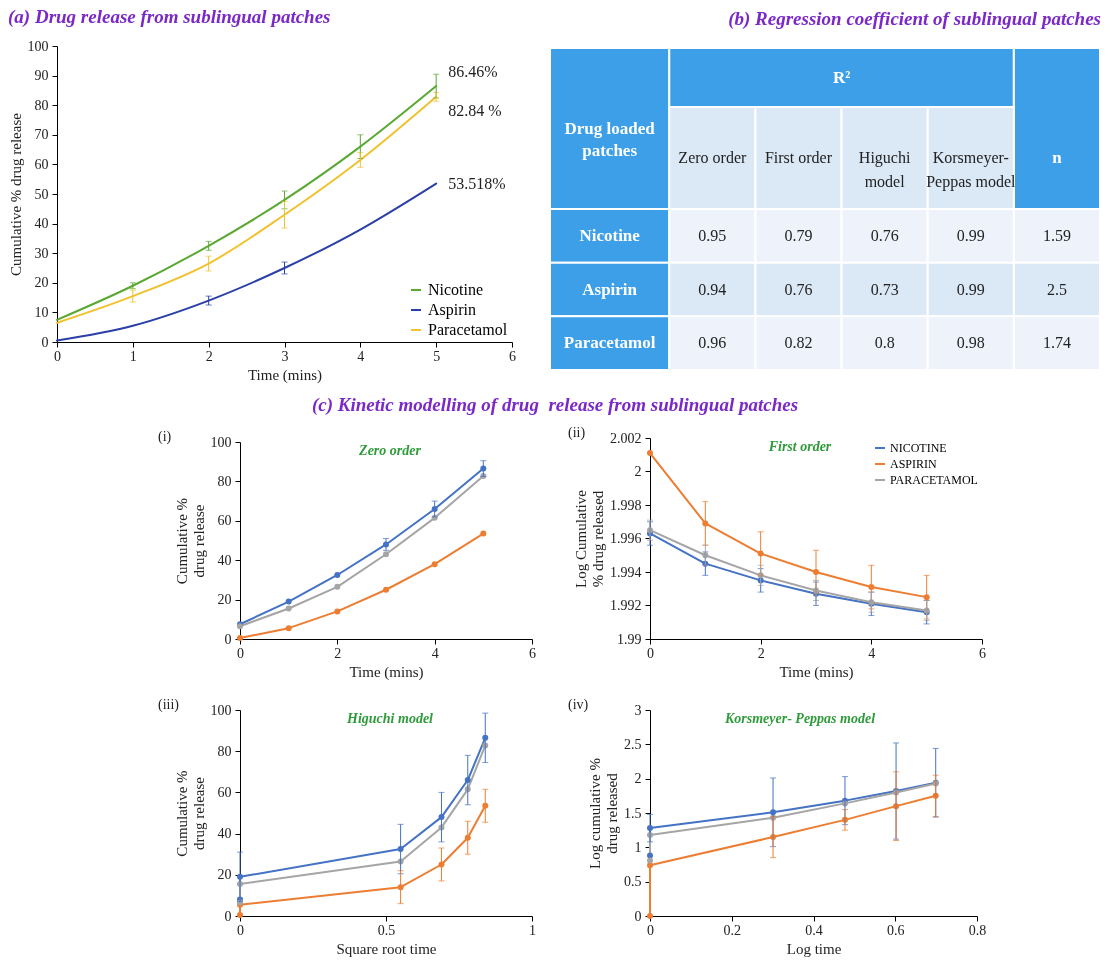 This screenshot has width=1110, height=962. What do you see at coordinates (841, 77) in the screenshot?
I see `text: R²` at bounding box center [841, 77].